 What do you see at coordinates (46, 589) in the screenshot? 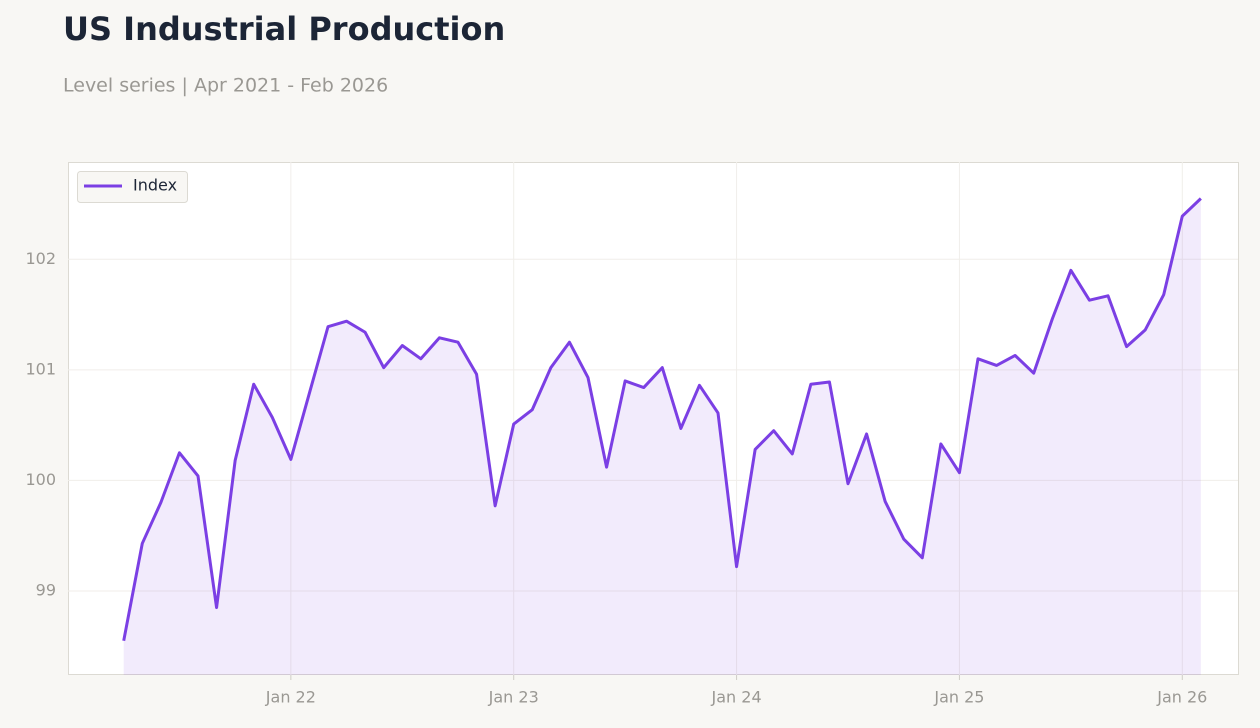
I see `y-tick-label: 99` at bounding box center [46, 589].